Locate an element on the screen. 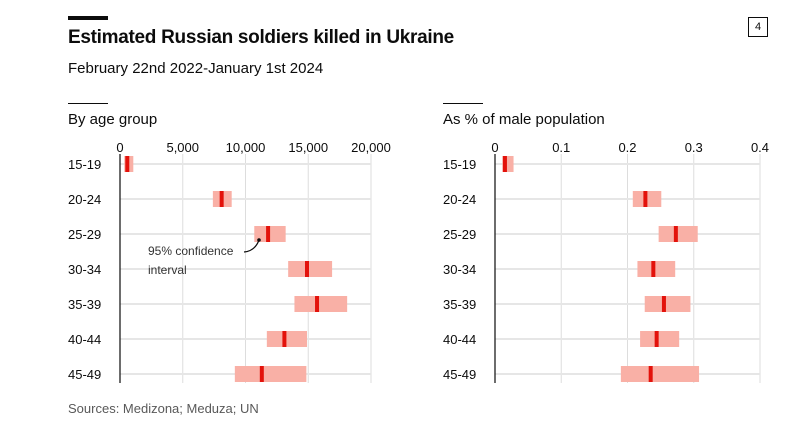 The width and height of the screenshot is (808, 440). annotation-arrow-head is located at coordinates (259, 240).